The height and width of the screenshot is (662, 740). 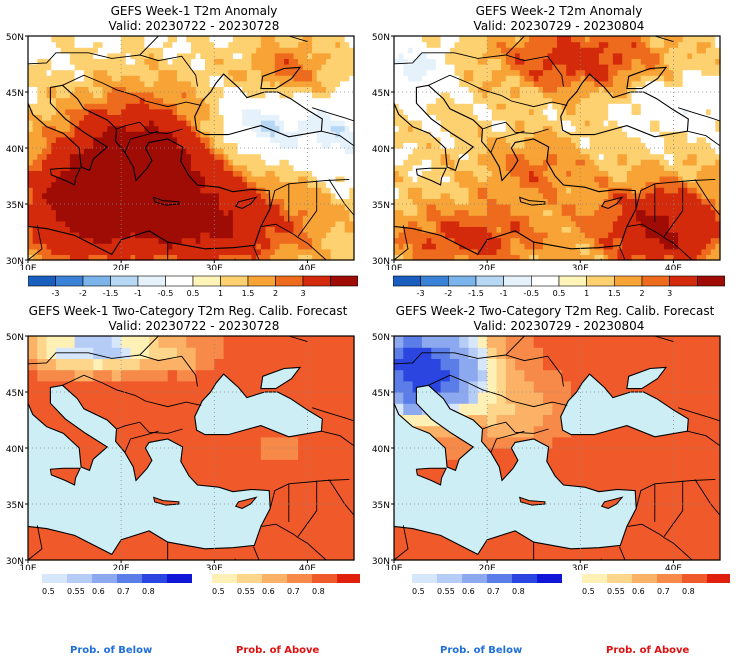 What do you see at coordinates (648, 650) in the screenshot?
I see `prob-above-label-w2: Prob. of Above` at bounding box center [648, 650].